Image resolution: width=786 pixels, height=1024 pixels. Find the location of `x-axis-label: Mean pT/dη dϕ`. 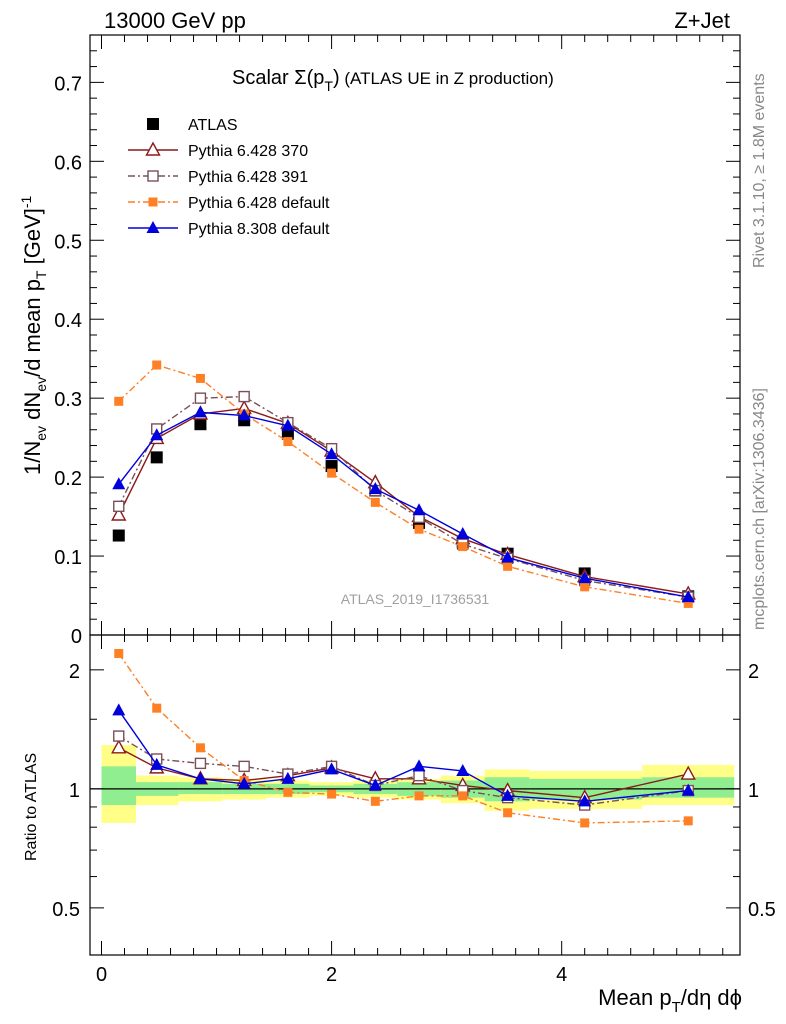

x-axis-label: Mean pT/dη dϕ is located at coordinates (670, 1000).